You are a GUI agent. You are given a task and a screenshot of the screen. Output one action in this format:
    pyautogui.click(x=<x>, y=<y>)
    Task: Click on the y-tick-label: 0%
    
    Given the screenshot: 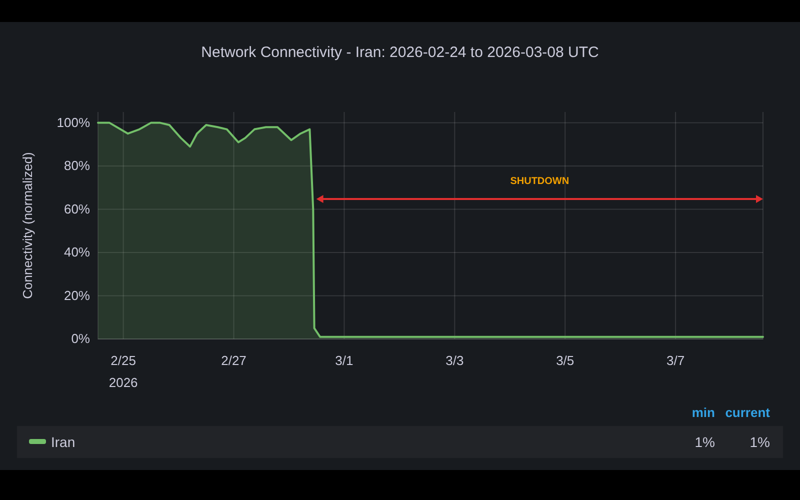 What is the action you would take?
    pyautogui.click(x=80, y=338)
    